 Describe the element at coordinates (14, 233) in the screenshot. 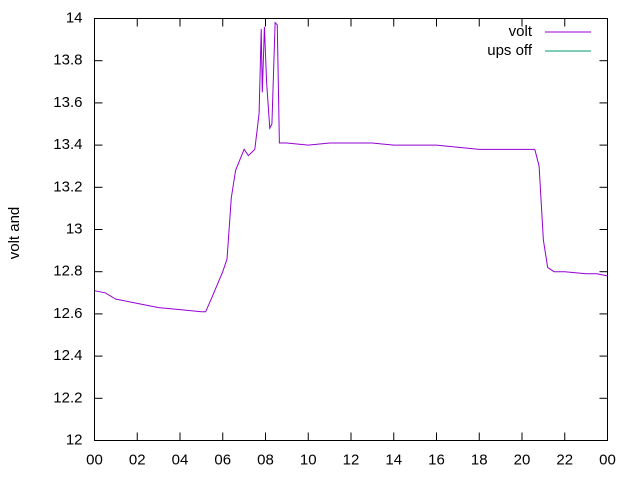

I see `y-axis-label: volt and` at that location.